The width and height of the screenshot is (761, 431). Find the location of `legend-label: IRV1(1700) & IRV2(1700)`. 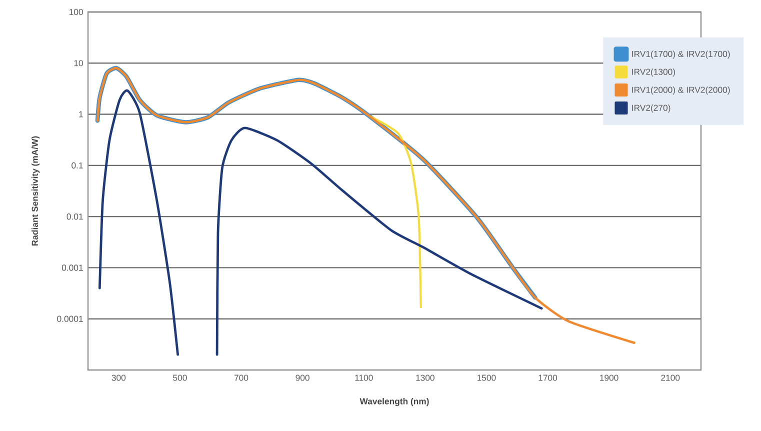

legend-label: IRV1(1700) & IRV2(1700) is located at coordinates (681, 54).